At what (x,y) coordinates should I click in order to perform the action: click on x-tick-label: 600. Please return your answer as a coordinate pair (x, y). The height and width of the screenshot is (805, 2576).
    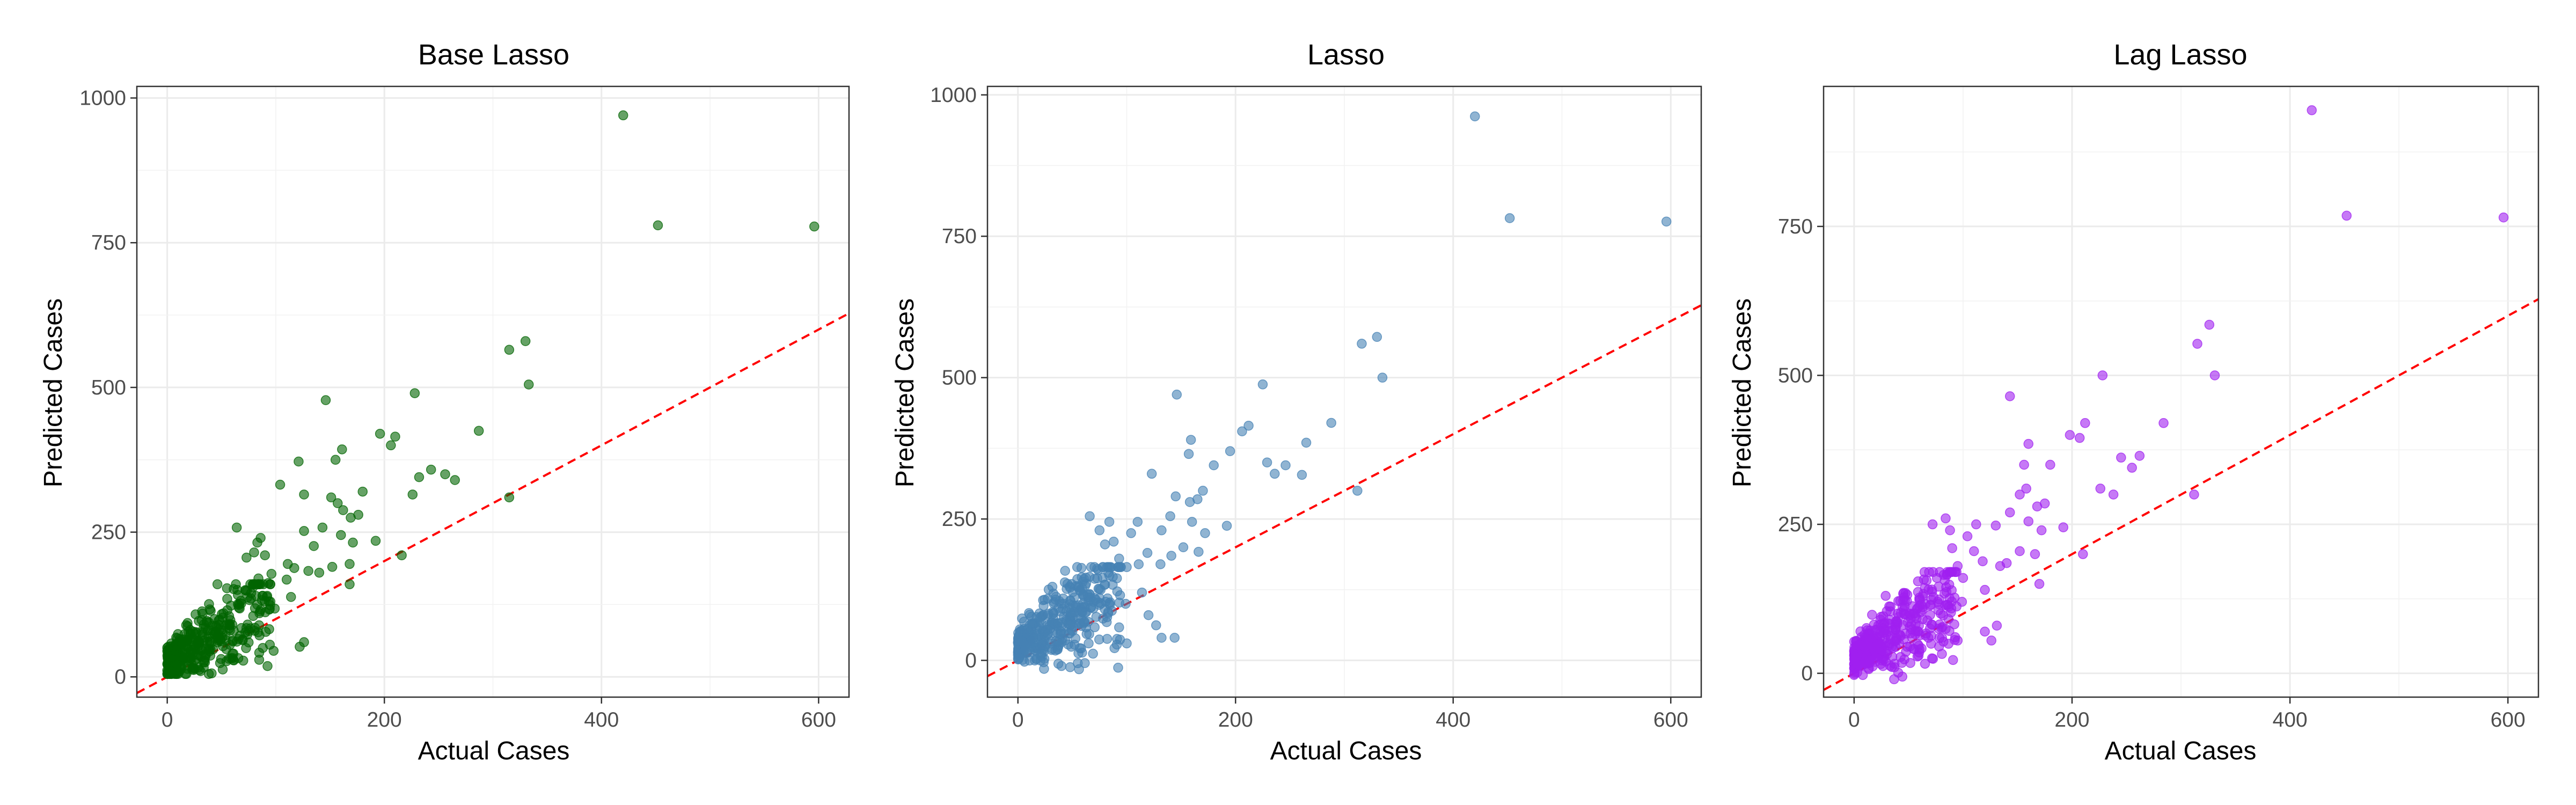
    Looking at the image, I should click on (2508, 719).